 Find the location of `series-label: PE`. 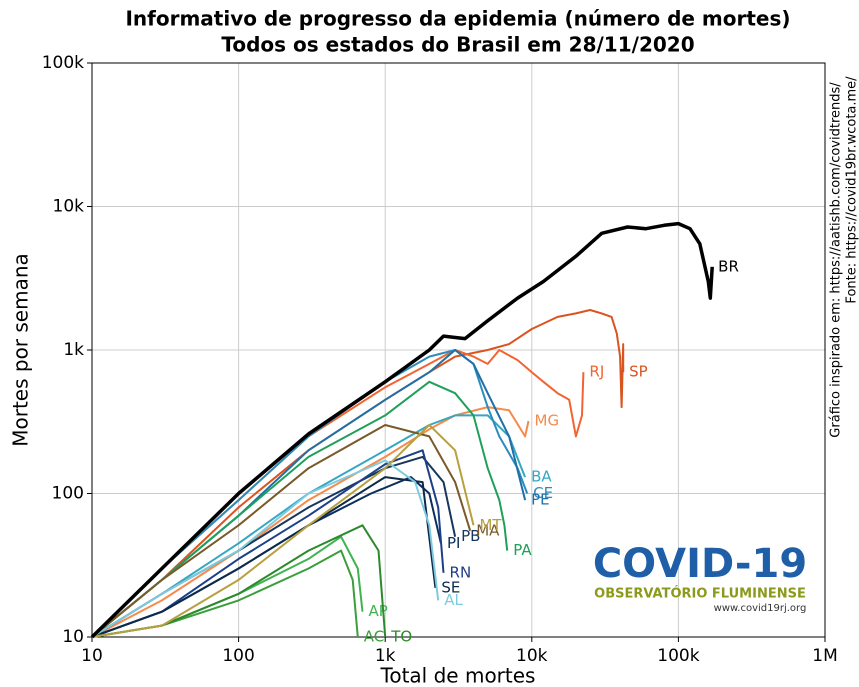

series-label: PE is located at coordinates (540, 500).